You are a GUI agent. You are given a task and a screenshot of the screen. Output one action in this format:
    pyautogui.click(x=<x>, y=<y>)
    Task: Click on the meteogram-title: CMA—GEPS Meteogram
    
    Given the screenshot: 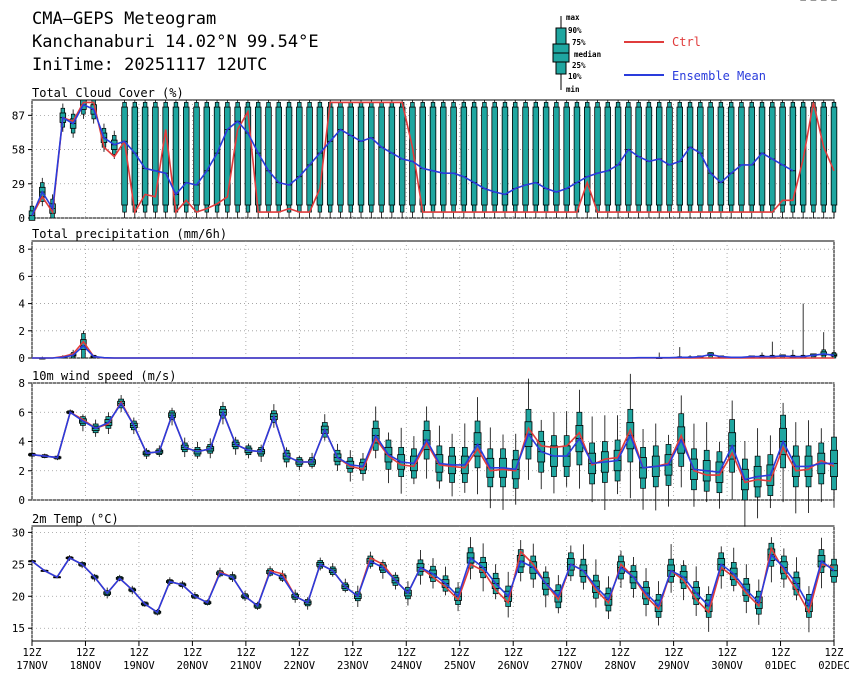 What is the action you would take?
    pyautogui.click(x=124, y=19)
    